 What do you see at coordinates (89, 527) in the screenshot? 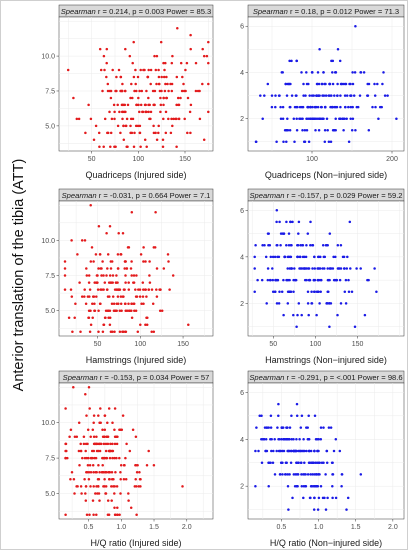
I see `x-tick-label: 0.5` at bounding box center [89, 527].